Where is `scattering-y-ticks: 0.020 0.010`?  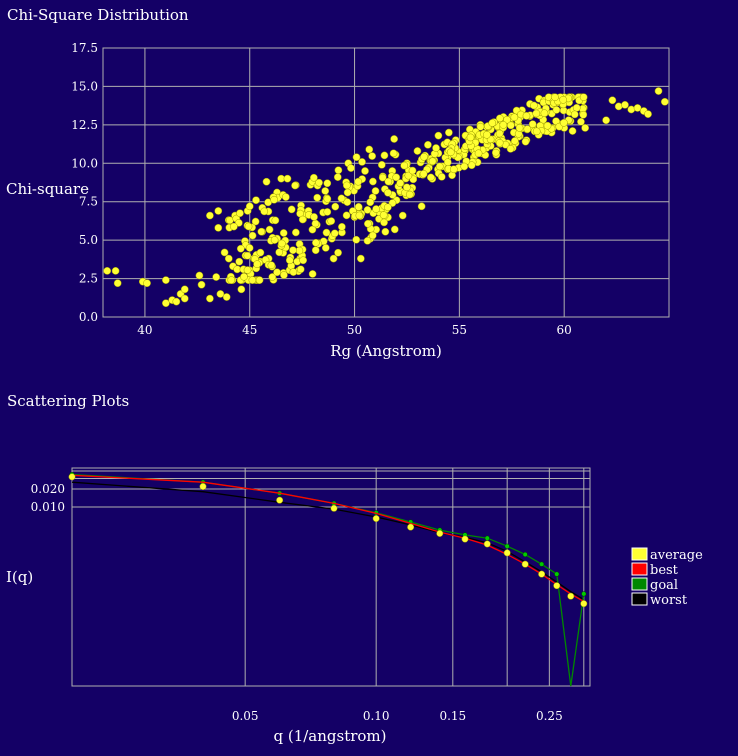 scattering-y-ticks: 0.020 0.010 is located at coordinates (48, 498).